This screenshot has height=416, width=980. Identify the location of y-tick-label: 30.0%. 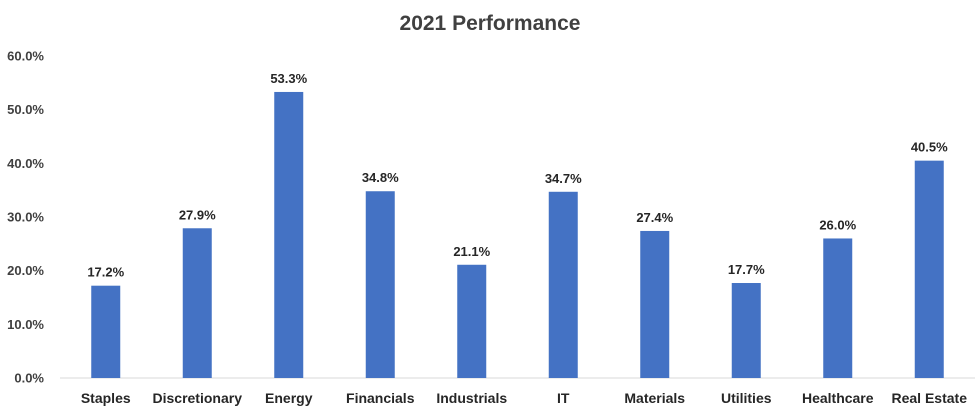
(25, 217).